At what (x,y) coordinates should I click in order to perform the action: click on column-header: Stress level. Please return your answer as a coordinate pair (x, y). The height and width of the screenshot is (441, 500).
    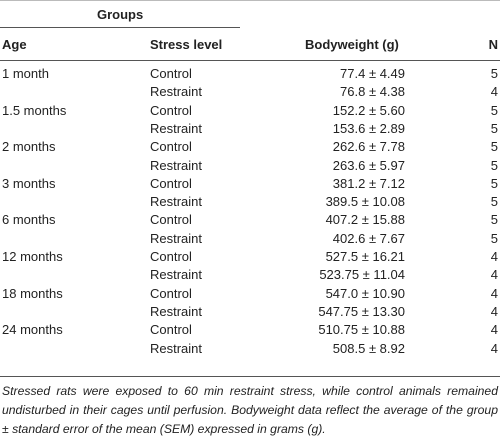
    Looking at the image, I should click on (186, 44).